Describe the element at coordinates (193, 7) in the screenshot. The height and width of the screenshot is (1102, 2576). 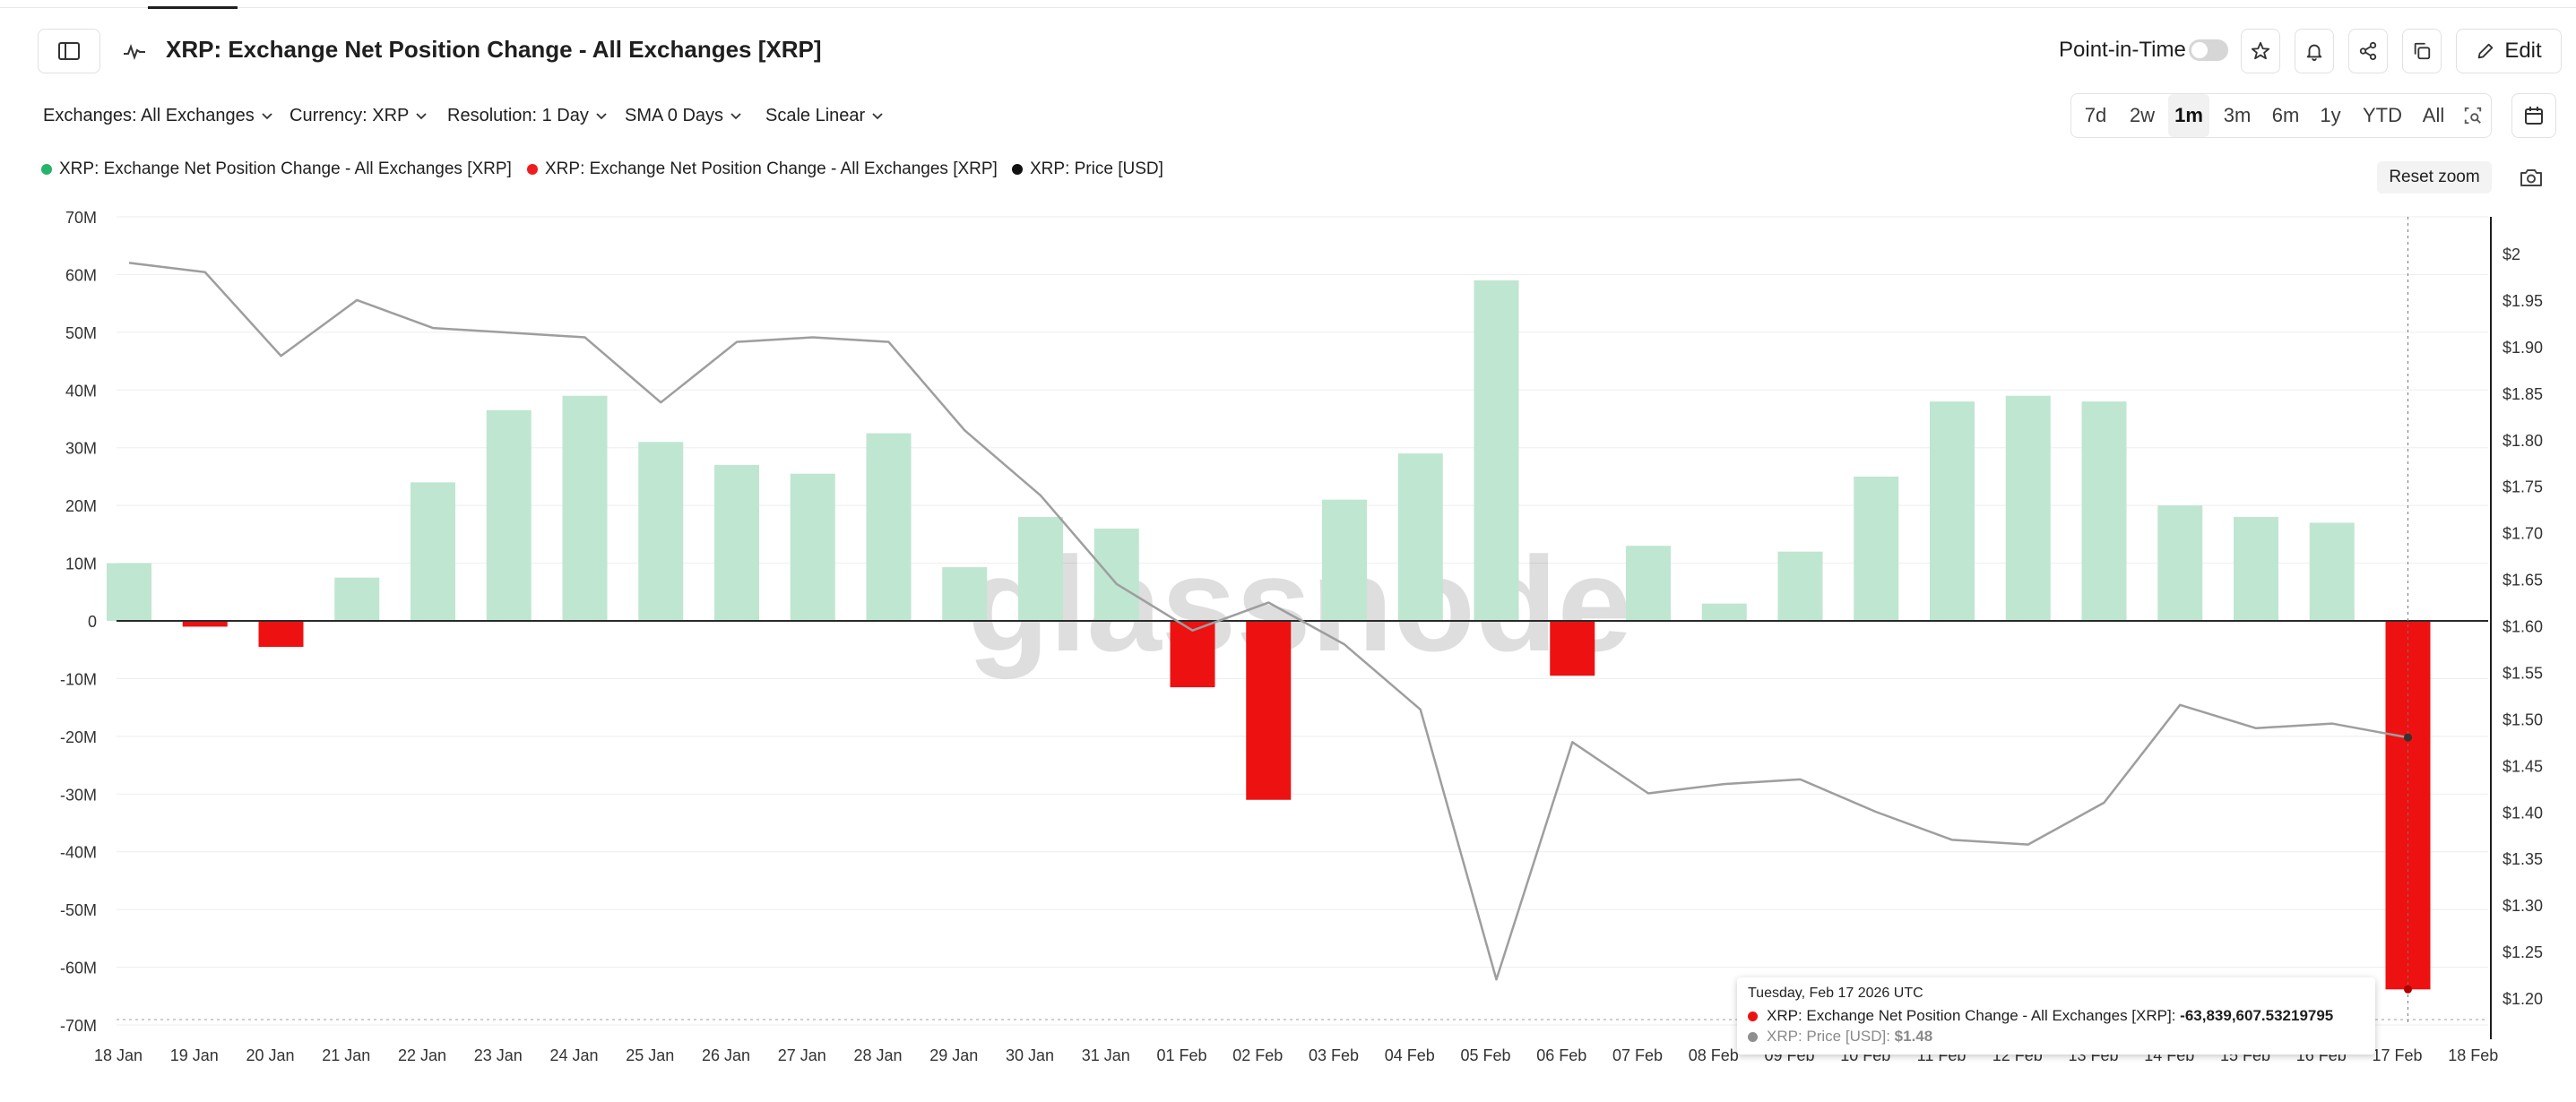
I see `active-tab-indicator` at that location.